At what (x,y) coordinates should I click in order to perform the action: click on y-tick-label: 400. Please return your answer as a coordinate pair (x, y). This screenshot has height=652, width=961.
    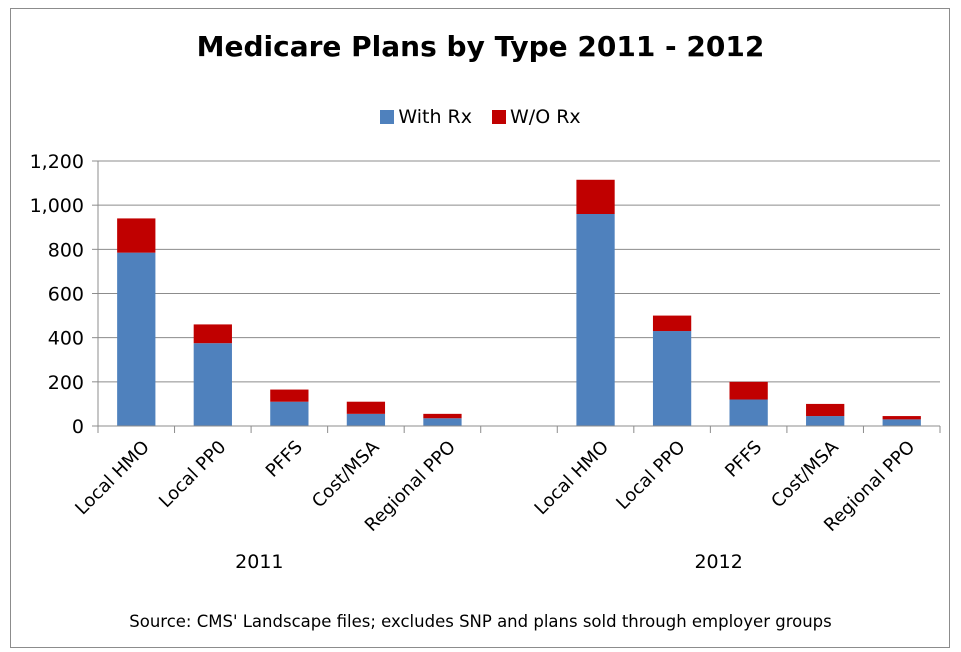
    Looking at the image, I should click on (66, 339).